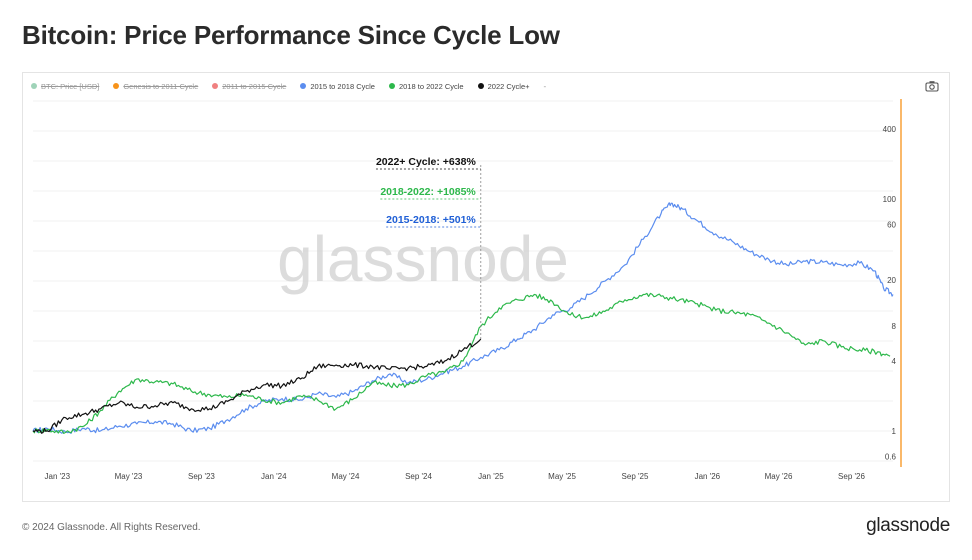  What do you see at coordinates (58, 476) in the screenshot?
I see `x-tick-label: Jan '23` at bounding box center [58, 476].